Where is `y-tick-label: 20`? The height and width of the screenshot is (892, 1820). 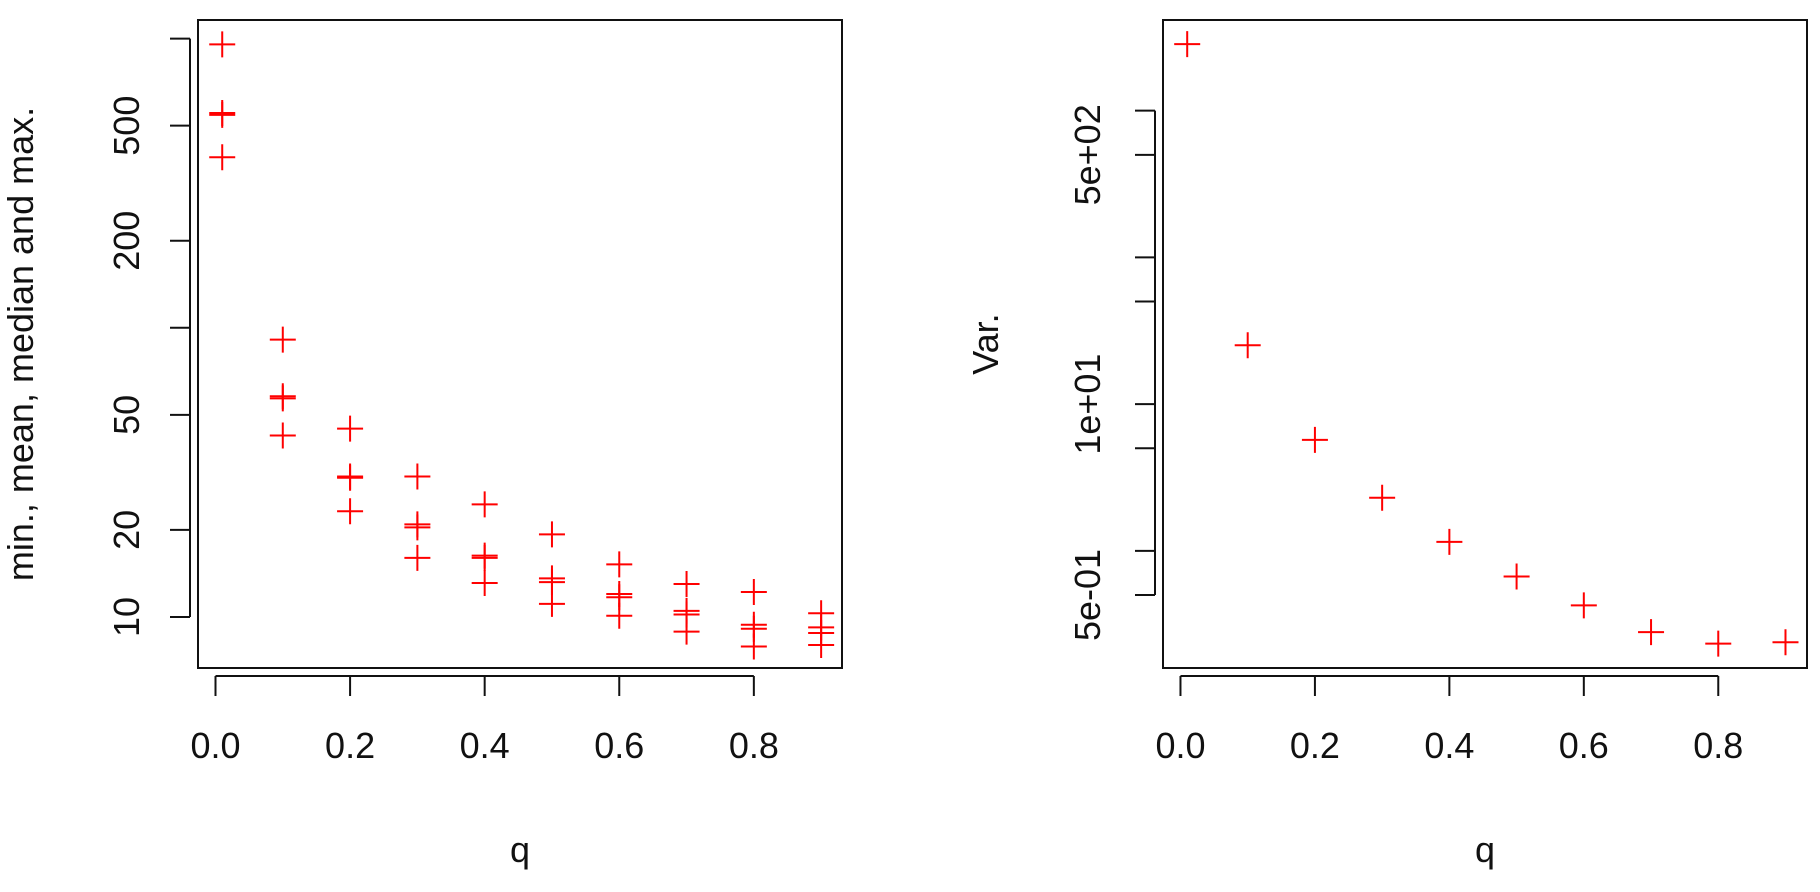 y-tick-label: 20 is located at coordinates (126, 530).